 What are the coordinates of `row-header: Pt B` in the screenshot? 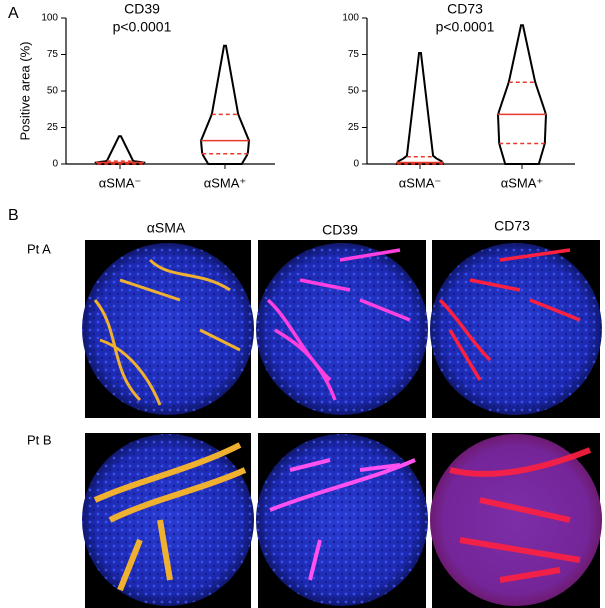 It's located at (39, 439).